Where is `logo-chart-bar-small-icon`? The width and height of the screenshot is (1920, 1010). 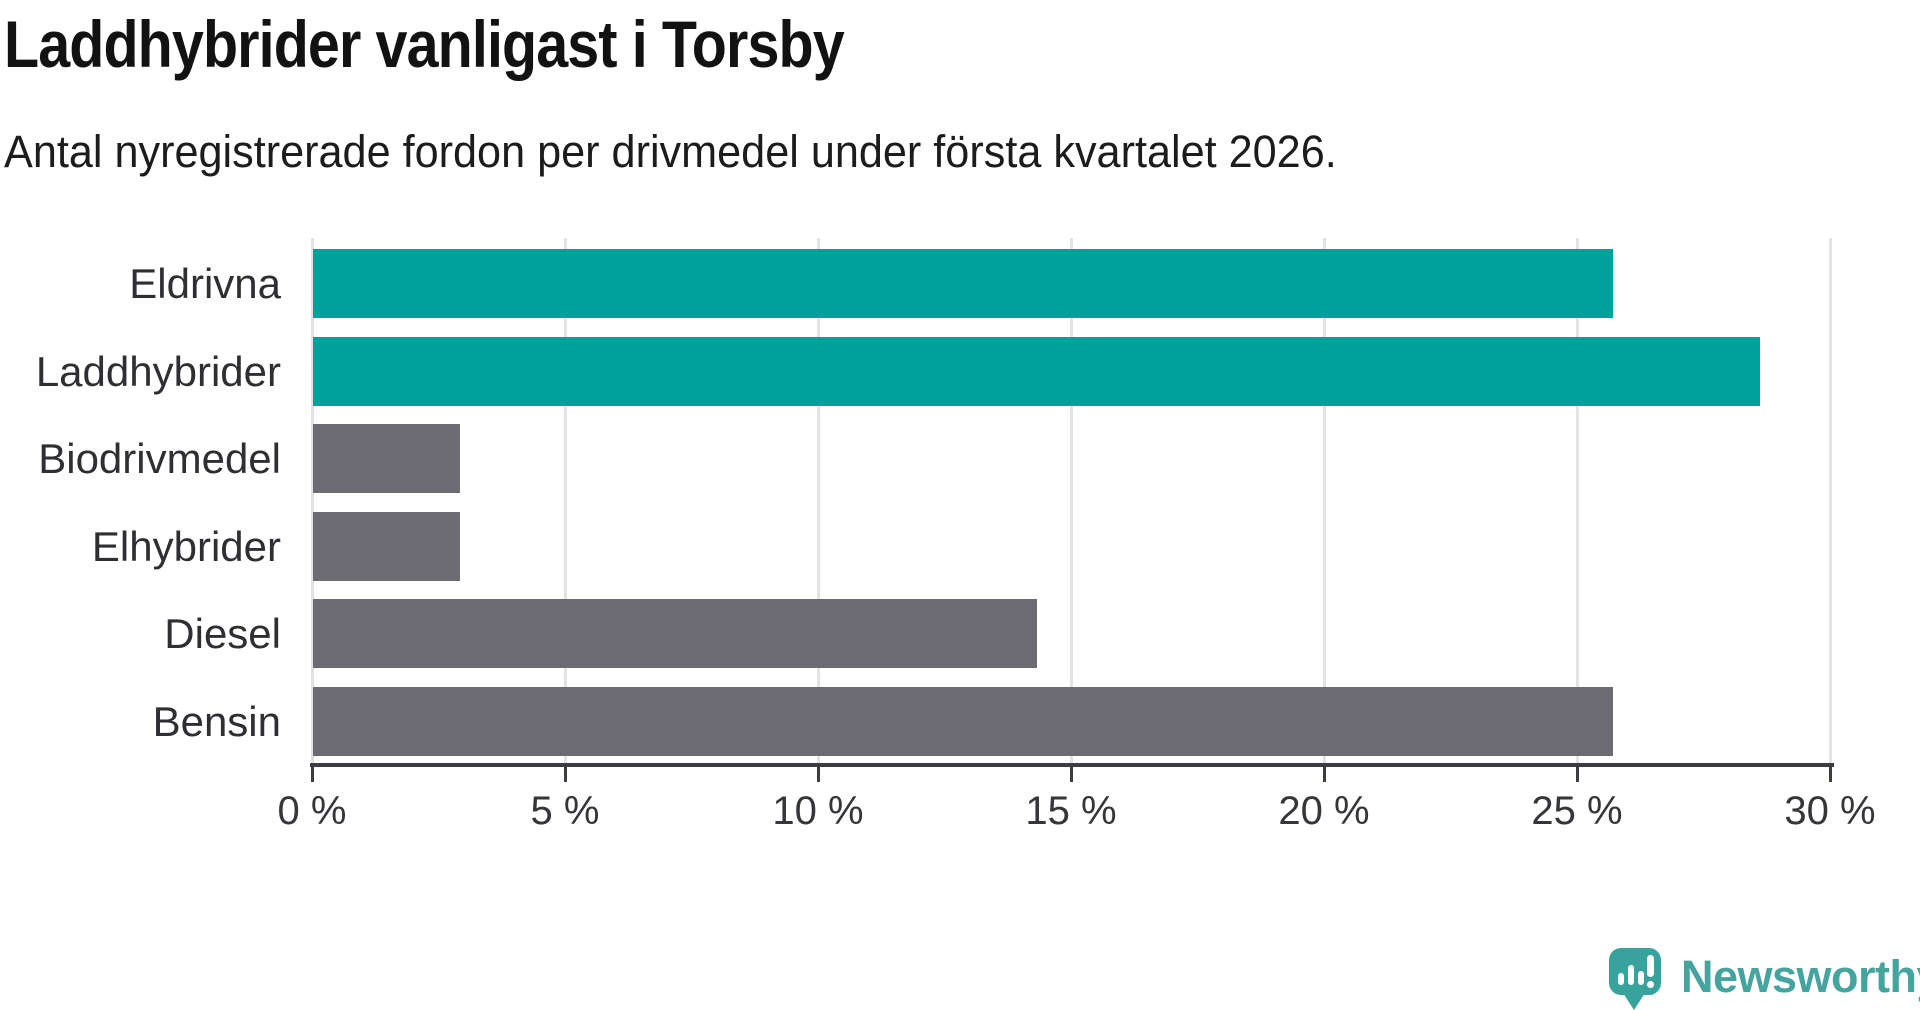
logo-chart-bar-small-icon is located at coordinates (1621, 979).